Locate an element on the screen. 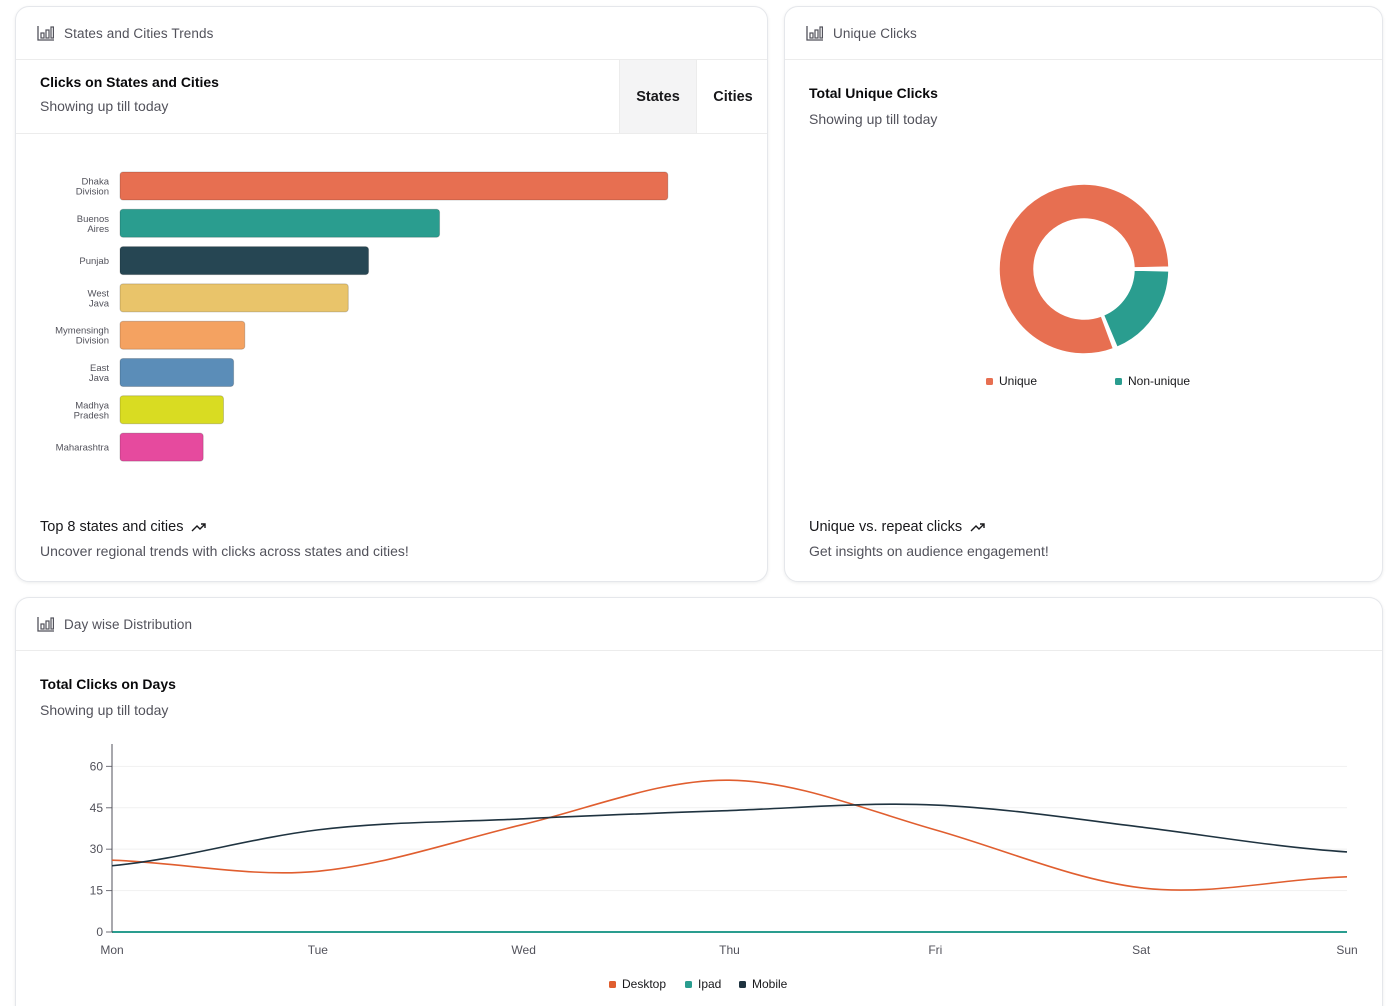 The height and width of the screenshot is (1006, 1400). bar-label-5: East Java is located at coordinates (99, 373).